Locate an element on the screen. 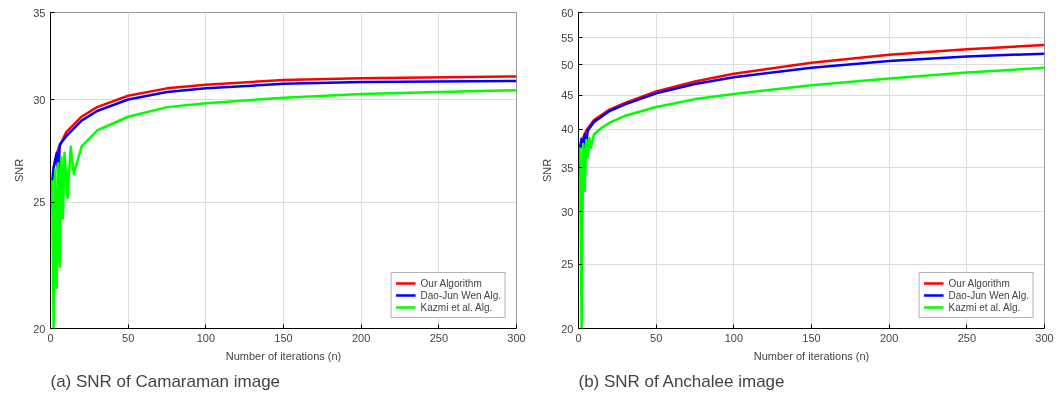 This screenshot has width=1063, height=401. y-tick-label: 50 is located at coordinates (567, 64).